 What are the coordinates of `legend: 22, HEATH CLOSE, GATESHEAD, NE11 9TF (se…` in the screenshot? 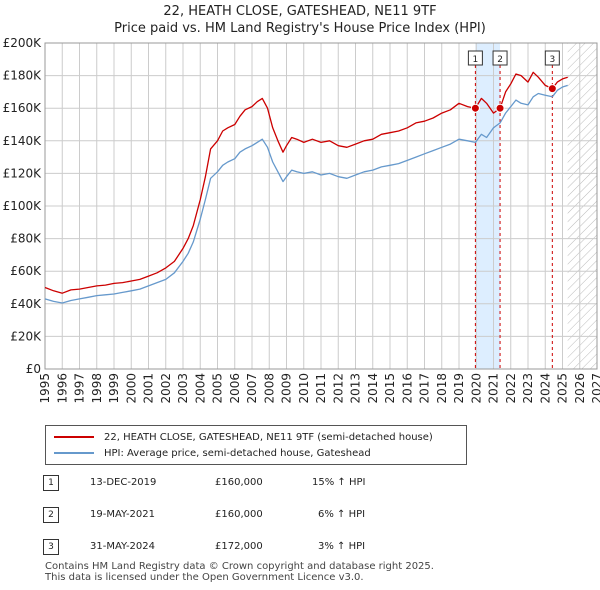 It's located at (256, 445).